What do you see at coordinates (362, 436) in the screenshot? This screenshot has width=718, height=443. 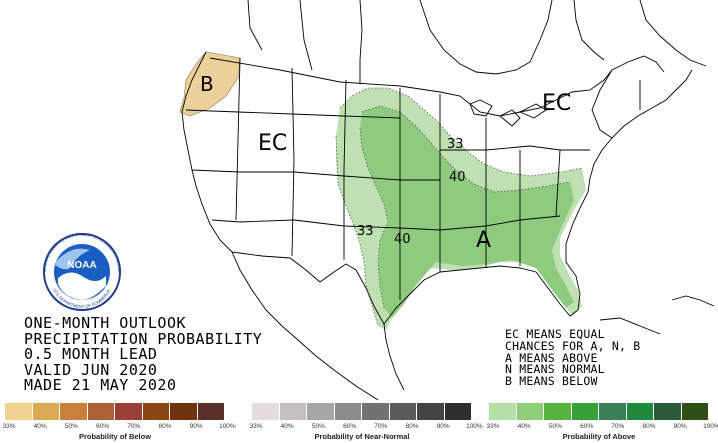 I see `scale-normal-title: Probability of Near-Normal` at bounding box center [362, 436].